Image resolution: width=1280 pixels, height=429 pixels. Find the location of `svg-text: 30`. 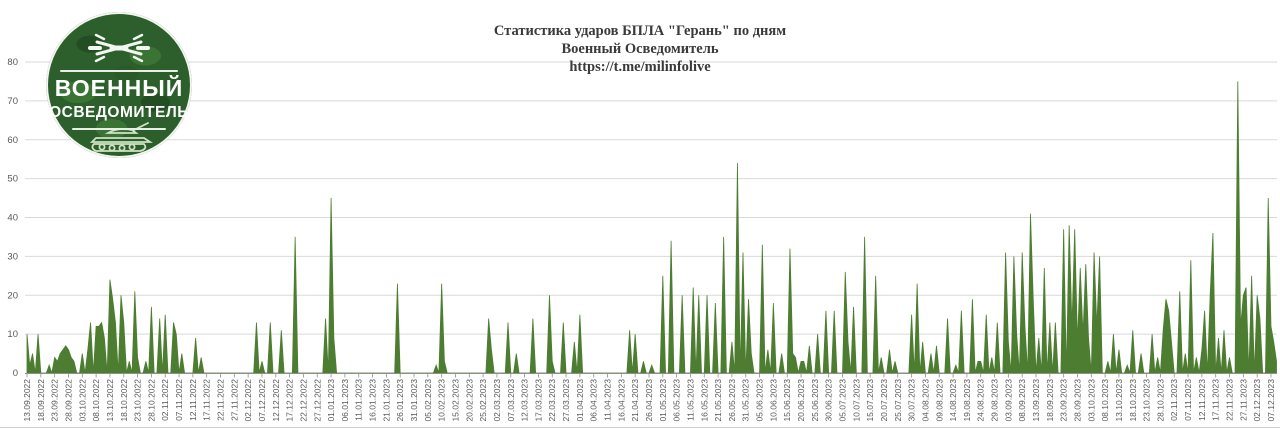

svg-text: 30 is located at coordinates (12, 256).